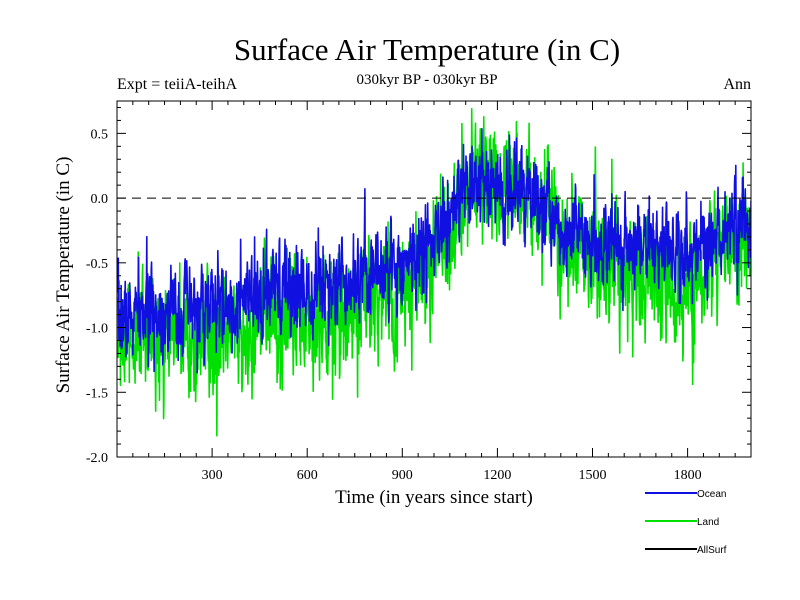  I want to click on chart-title: Surface Air Temperature (in C), so click(427, 49).